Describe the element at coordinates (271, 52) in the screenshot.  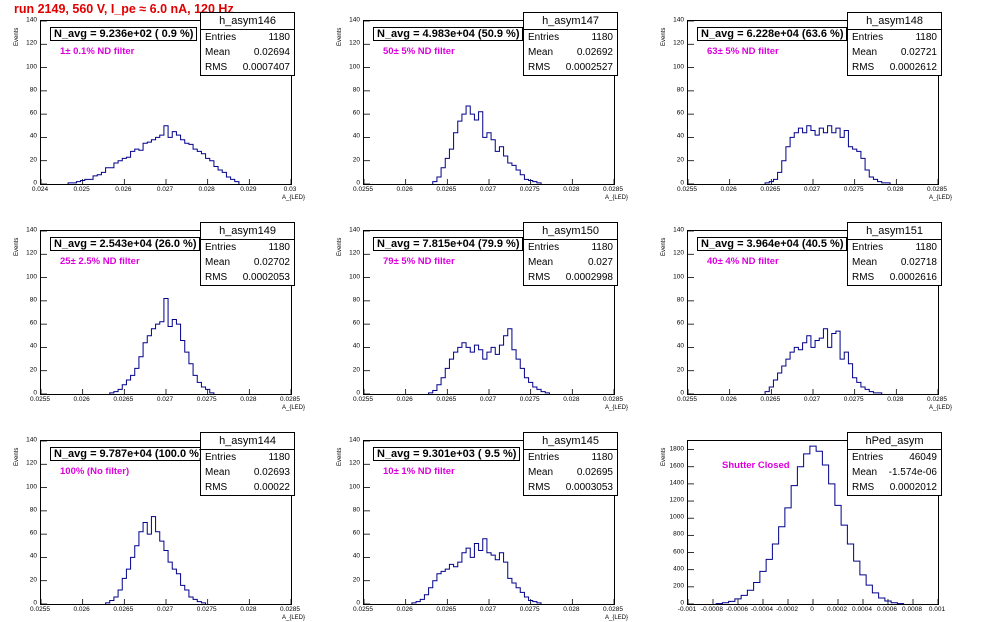
I see `stats-value: 0.02694` at that location.